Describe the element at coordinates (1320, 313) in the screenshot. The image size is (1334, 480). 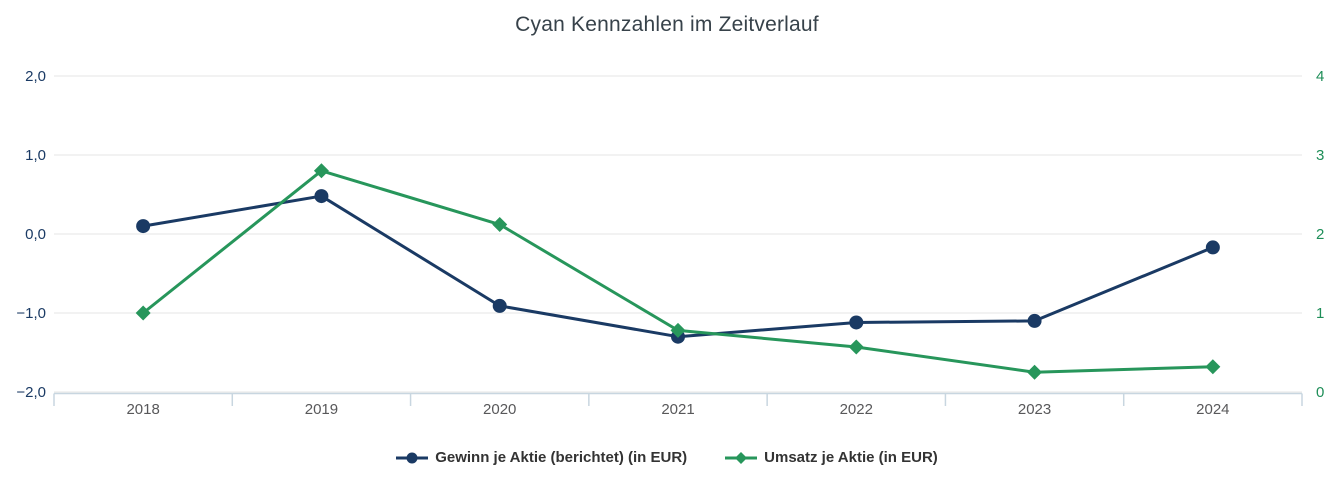
I see `y-axis-right-label: 1` at that location.